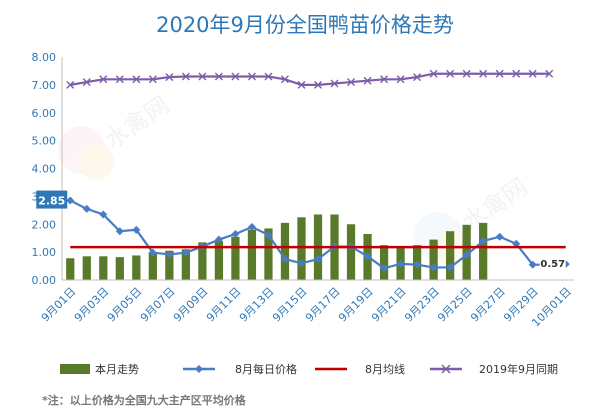 The width and height of the screenshot is (591, 419). I want to click on legend-swatch, so click(75, 369).